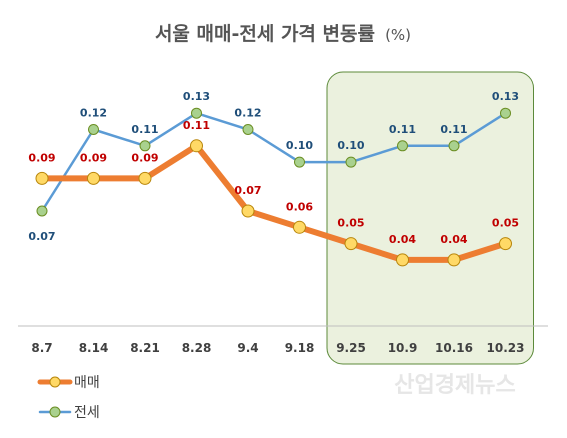 This screenshot has width=567, height=438. Describe the element at coordinates (87, 383) in the screenshot. I see `legend-label: 매매` at that location.